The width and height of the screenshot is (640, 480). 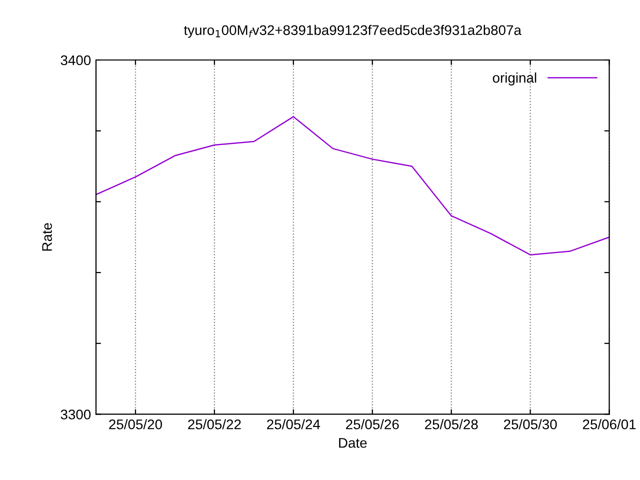 I want to click on x-tick-label: 25/05/24, so click(x=293, y=424).